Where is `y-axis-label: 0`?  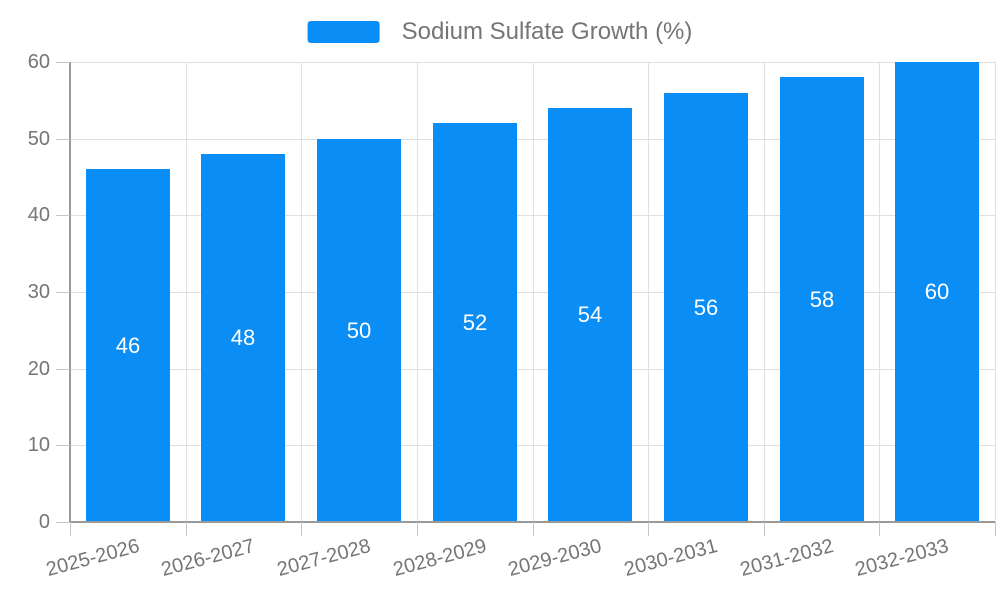
y-axis-label: 0 is located at coordinates (44, 522).